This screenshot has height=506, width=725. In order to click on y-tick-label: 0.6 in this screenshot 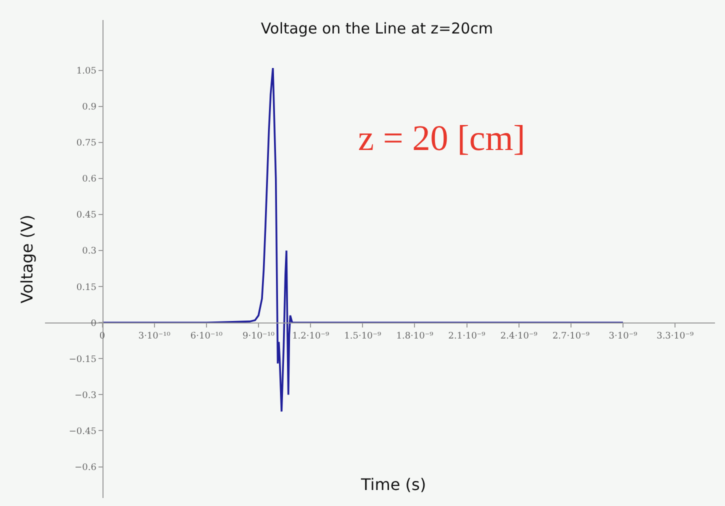, I will do `click(89, 179)`.